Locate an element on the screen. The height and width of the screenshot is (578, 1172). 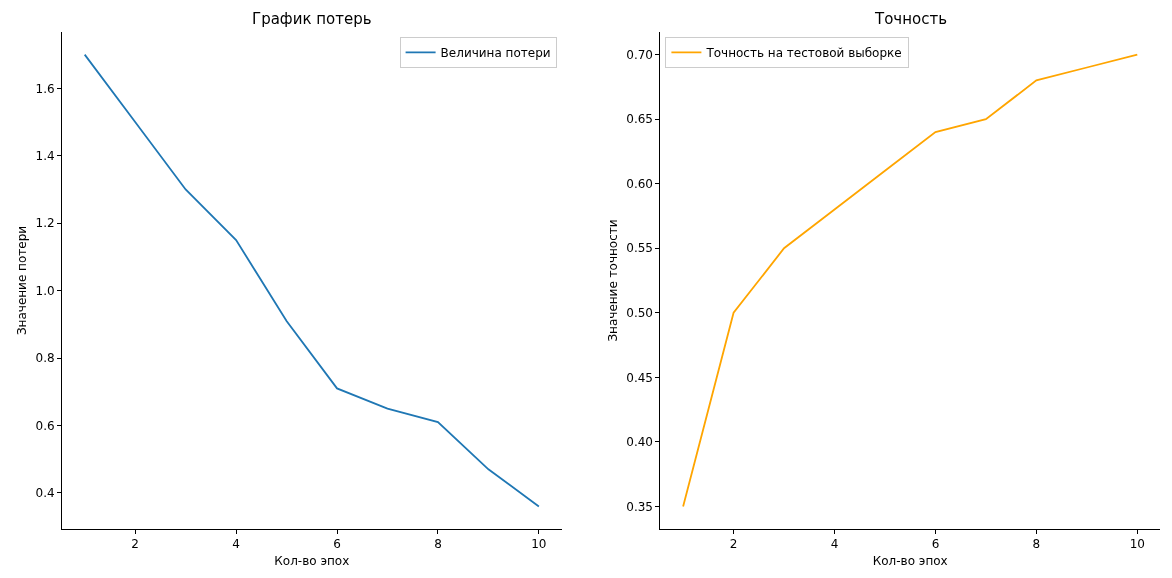
y-tick-label: 0.35 is located at coordinates (640, 506).